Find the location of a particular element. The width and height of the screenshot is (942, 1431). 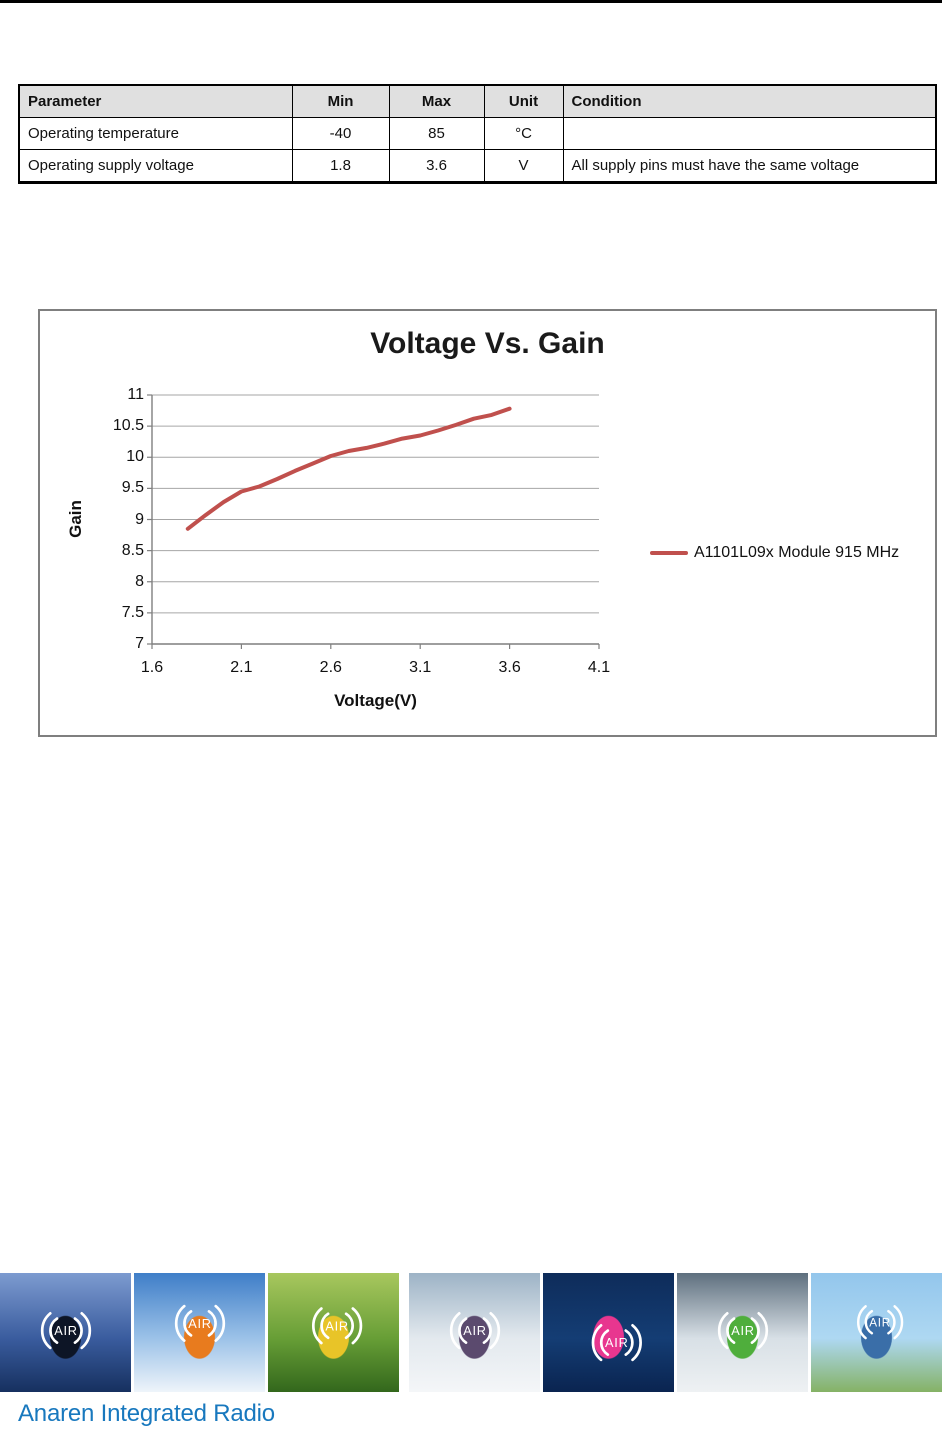

table-cell: V is located at coordinates (523, 166).